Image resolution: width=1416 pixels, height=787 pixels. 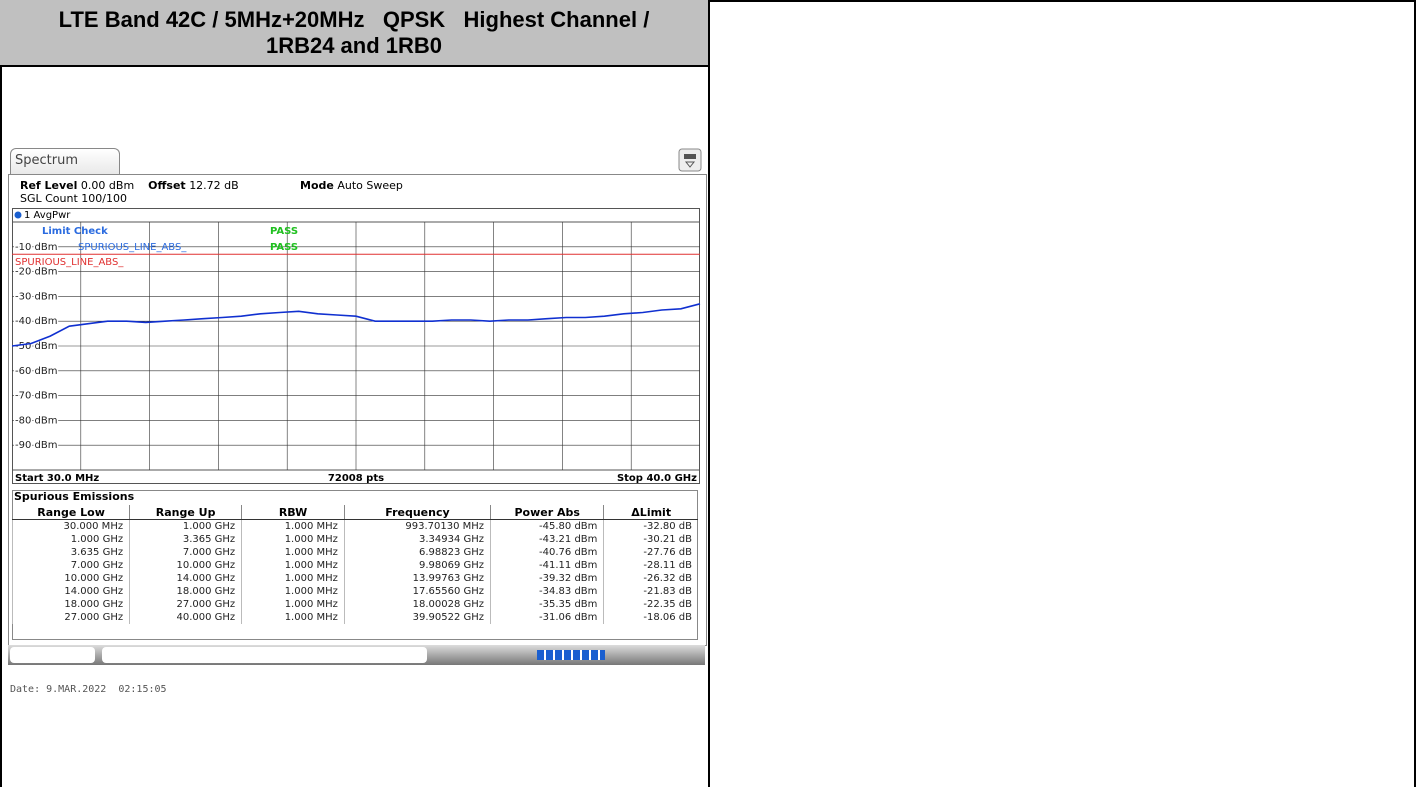 I want to click on table-cell: 30.000 MHz, so click(x=70, y=526).